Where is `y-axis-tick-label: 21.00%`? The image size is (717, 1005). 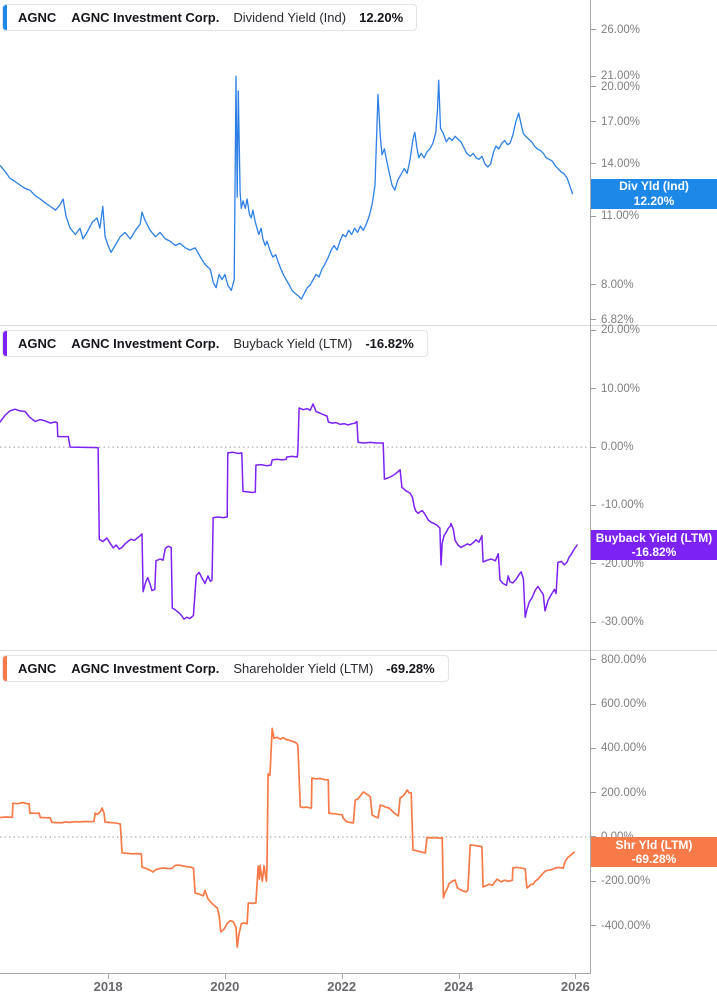
y-axis-tick-label: 21.00% is located at coordinates (615, 76).